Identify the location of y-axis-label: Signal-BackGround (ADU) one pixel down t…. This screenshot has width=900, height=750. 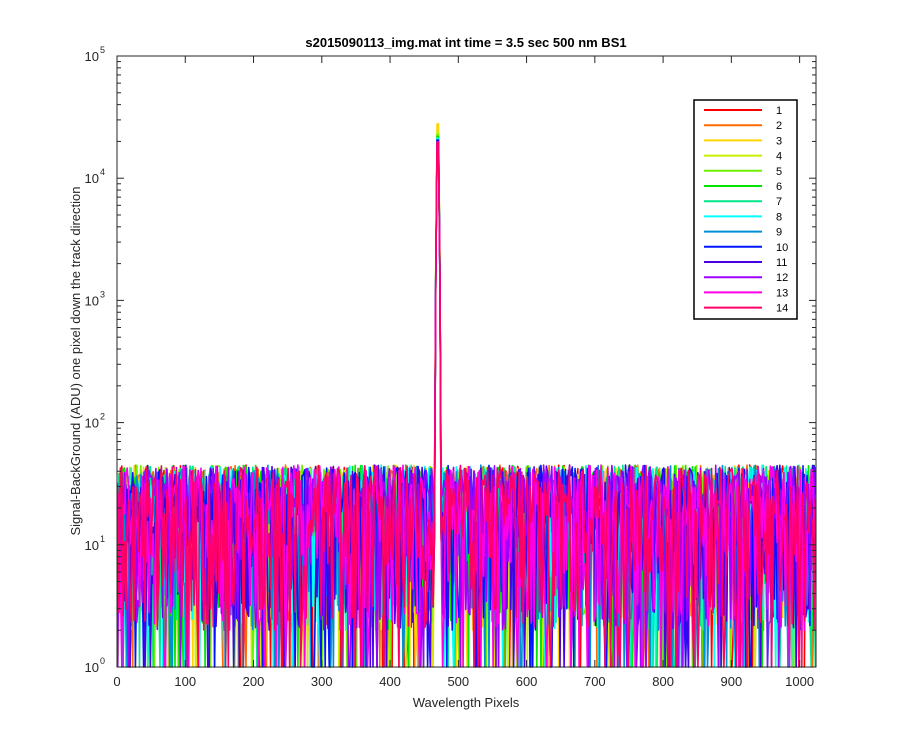
(75, 360).